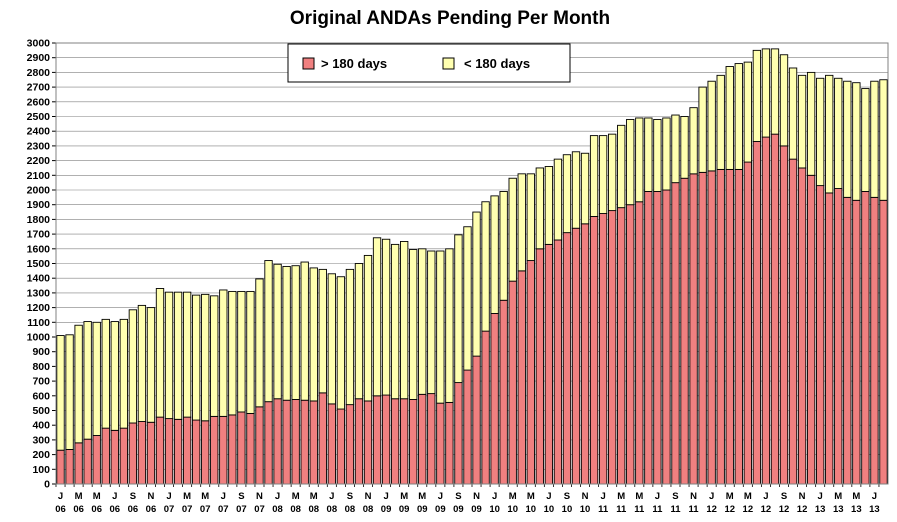 The width and height of the screenshot is (897, 522). What do you see at coordinates (429, 63) in the screenshot?
I see `legend-box` at bounding box center [429, 63].